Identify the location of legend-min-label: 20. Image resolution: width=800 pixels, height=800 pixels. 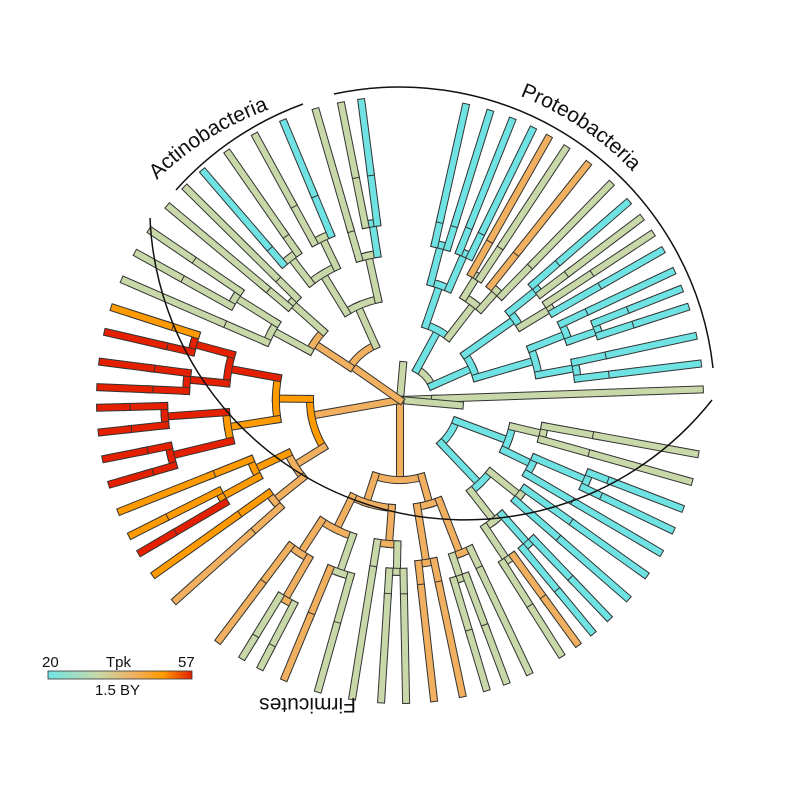
(50, 662).